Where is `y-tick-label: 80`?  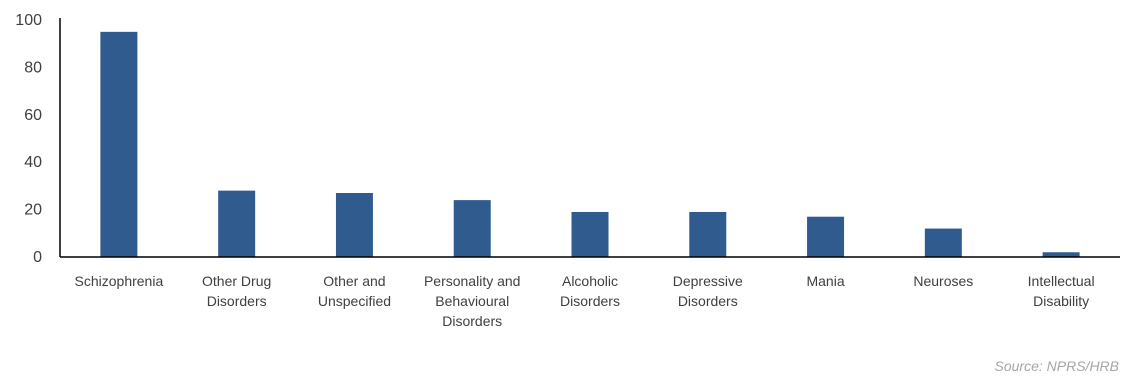 y-tick-label: 80 is located at coordinates (33, 67).